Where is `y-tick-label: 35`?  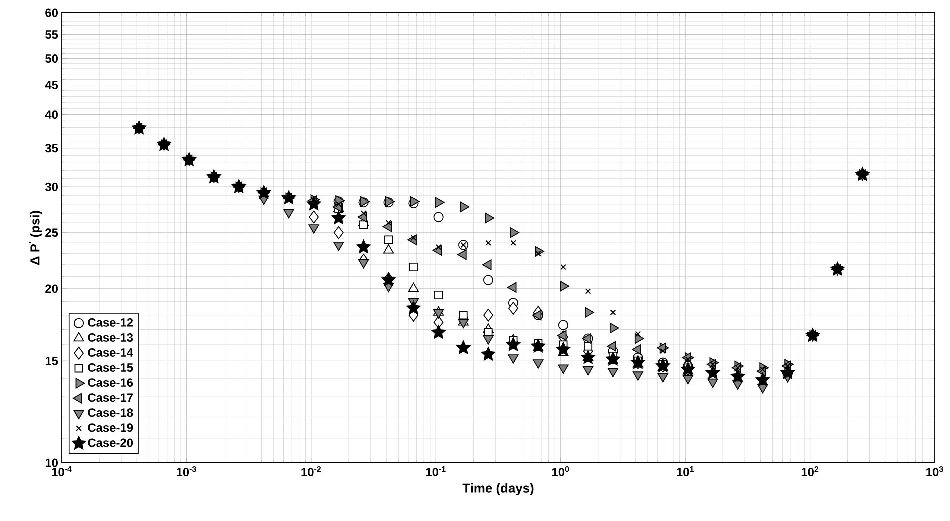 y-tick-label: 35 is located at coordinates (51, 148).